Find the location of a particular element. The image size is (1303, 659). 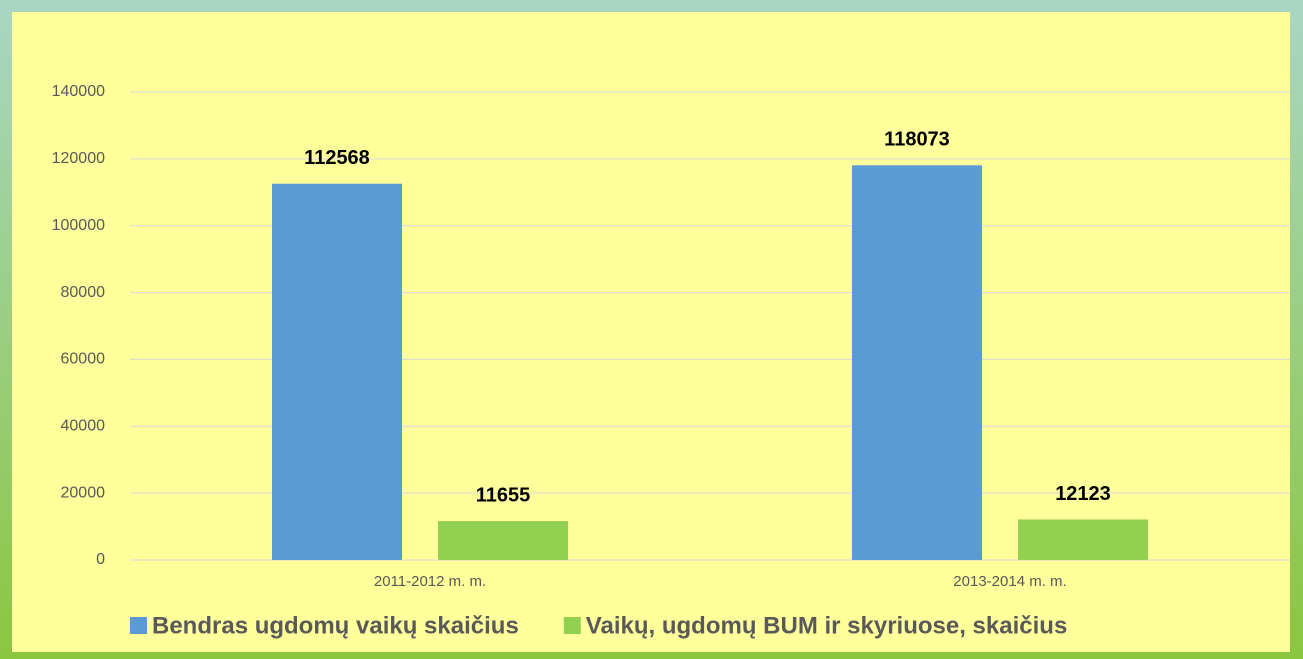

y-tick-label: 120000 is located at coordinates (78, 158).